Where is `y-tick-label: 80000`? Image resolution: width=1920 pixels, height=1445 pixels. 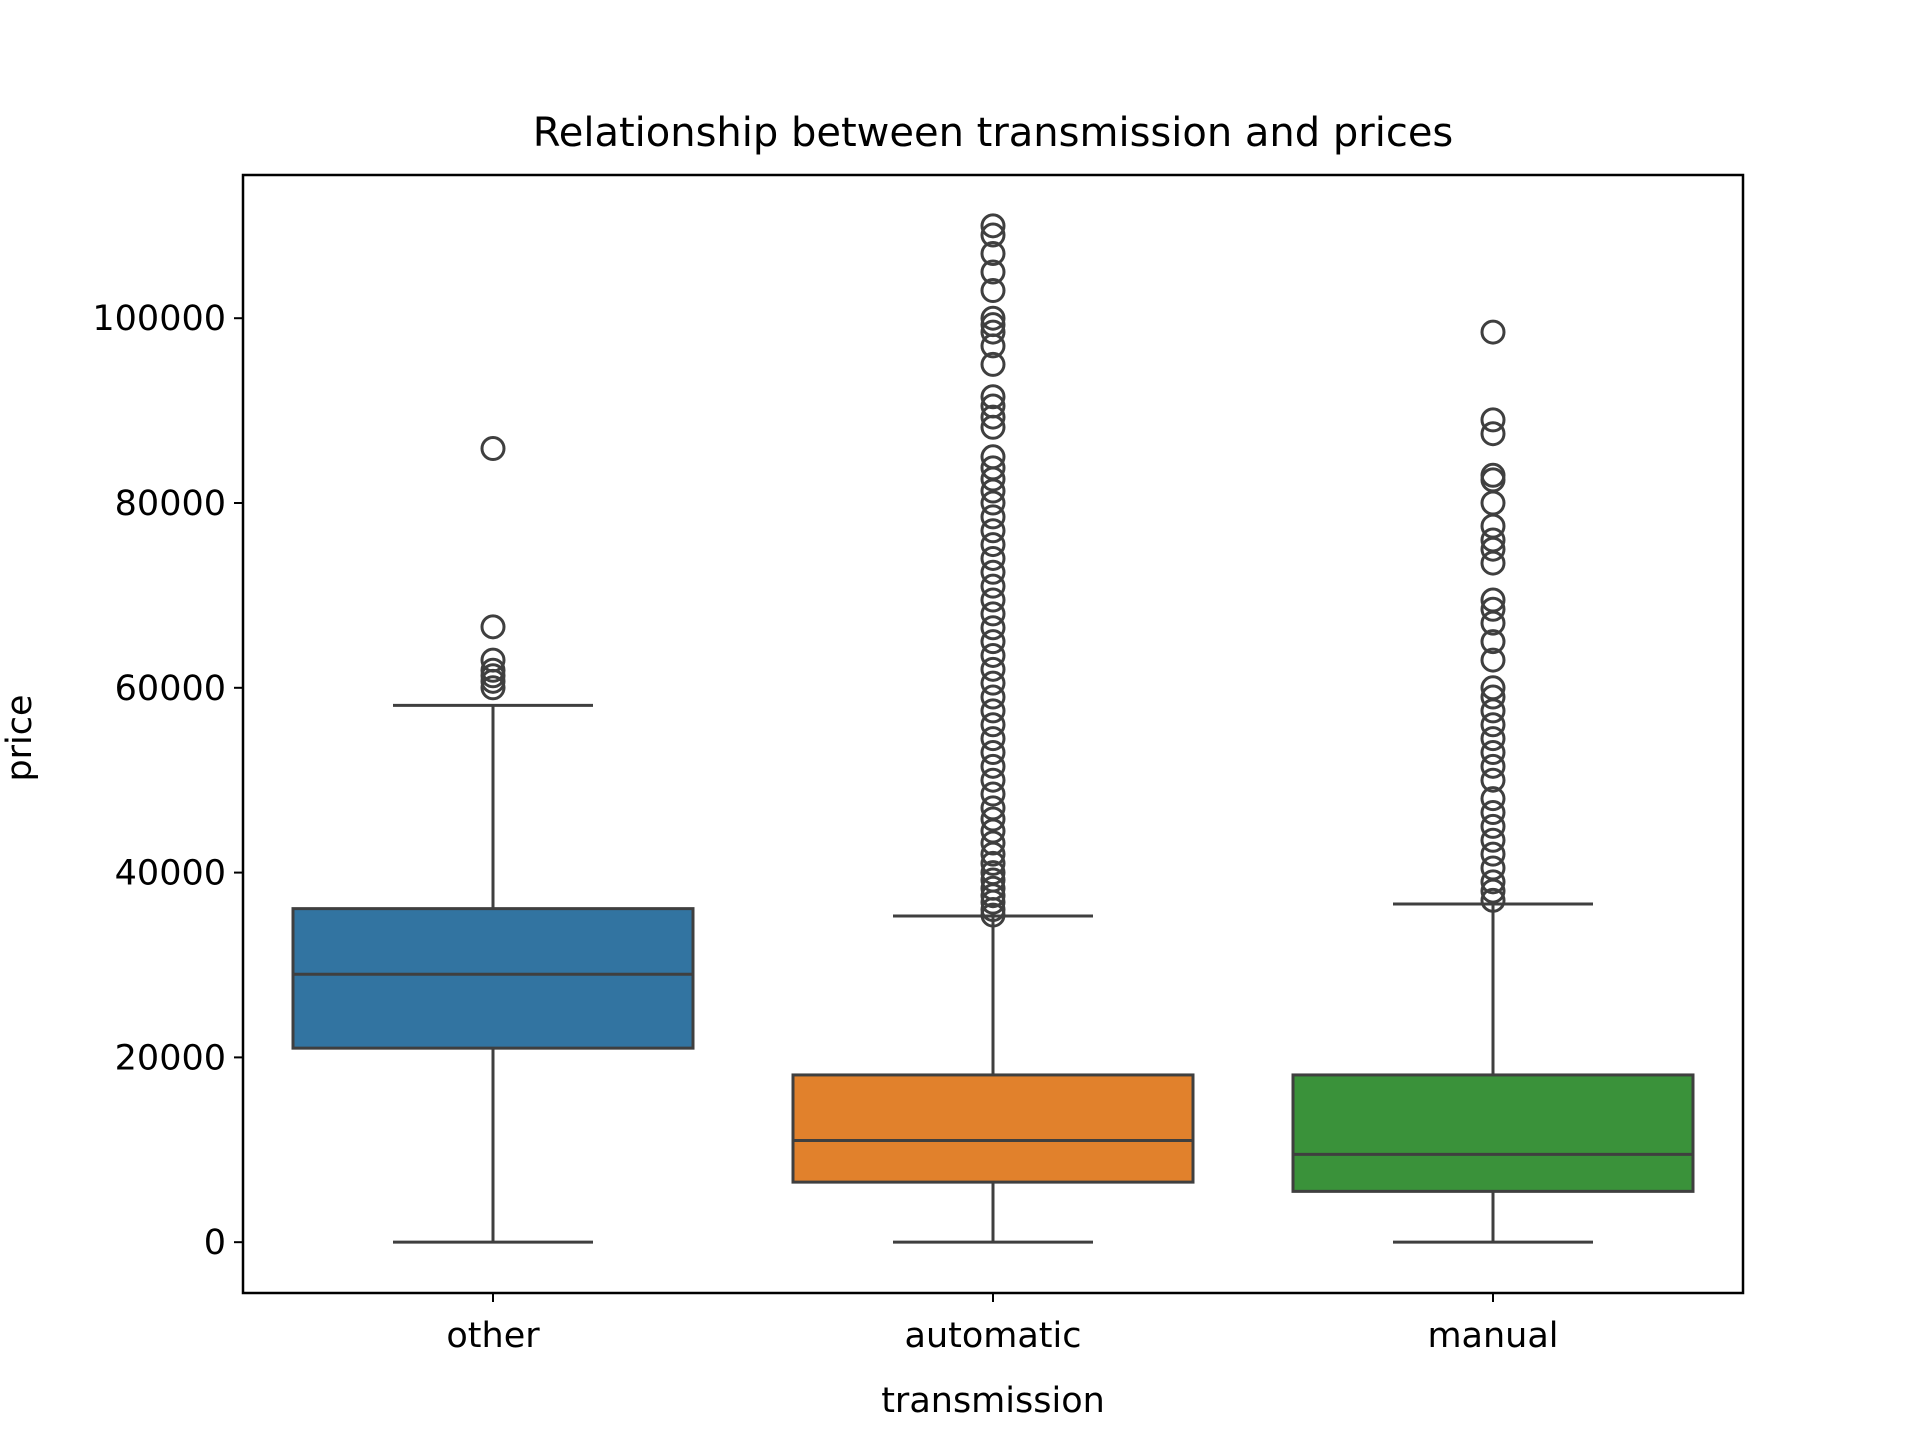
y-tick-label: 80000 is located at coordinates (170, 504).